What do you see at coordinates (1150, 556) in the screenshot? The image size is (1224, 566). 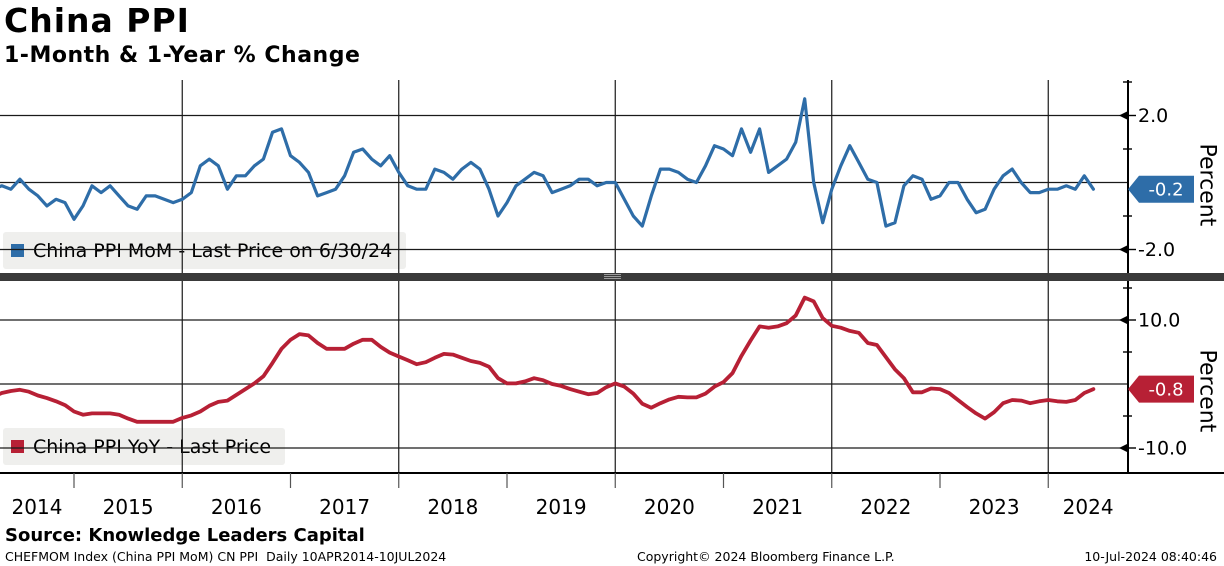 I see `footer-timestamp: 10-Jul-2024 08:40:46` at bounding box center [1150, 556].